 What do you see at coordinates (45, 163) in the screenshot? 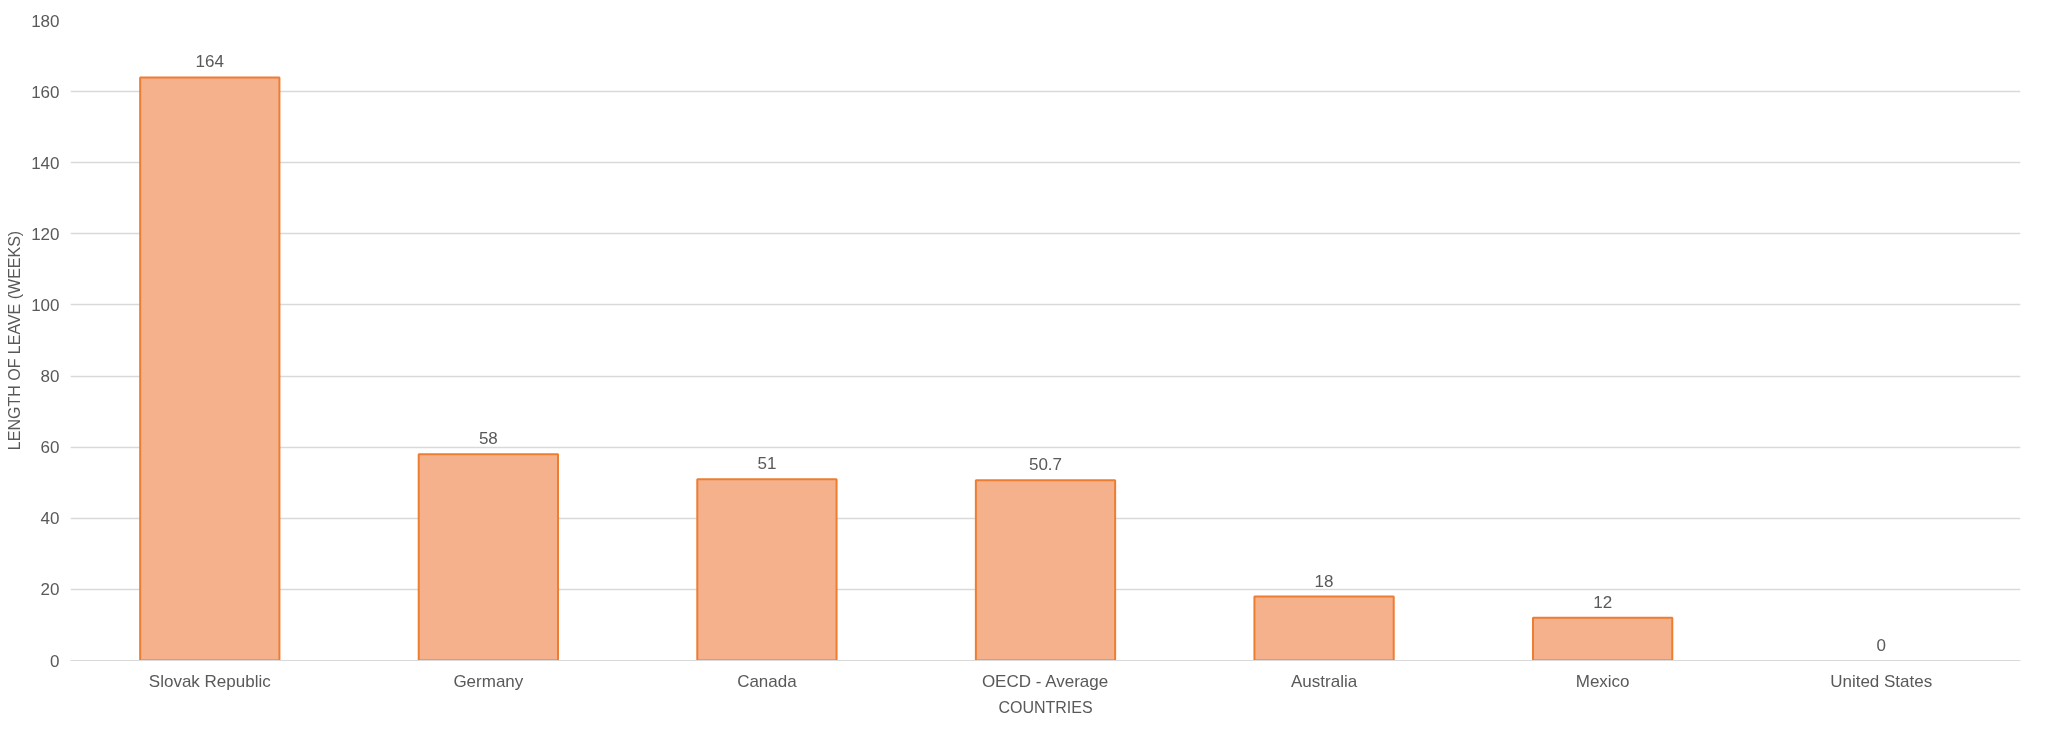
I see `y-tick-label: 140` at bounding box center [45, 163].